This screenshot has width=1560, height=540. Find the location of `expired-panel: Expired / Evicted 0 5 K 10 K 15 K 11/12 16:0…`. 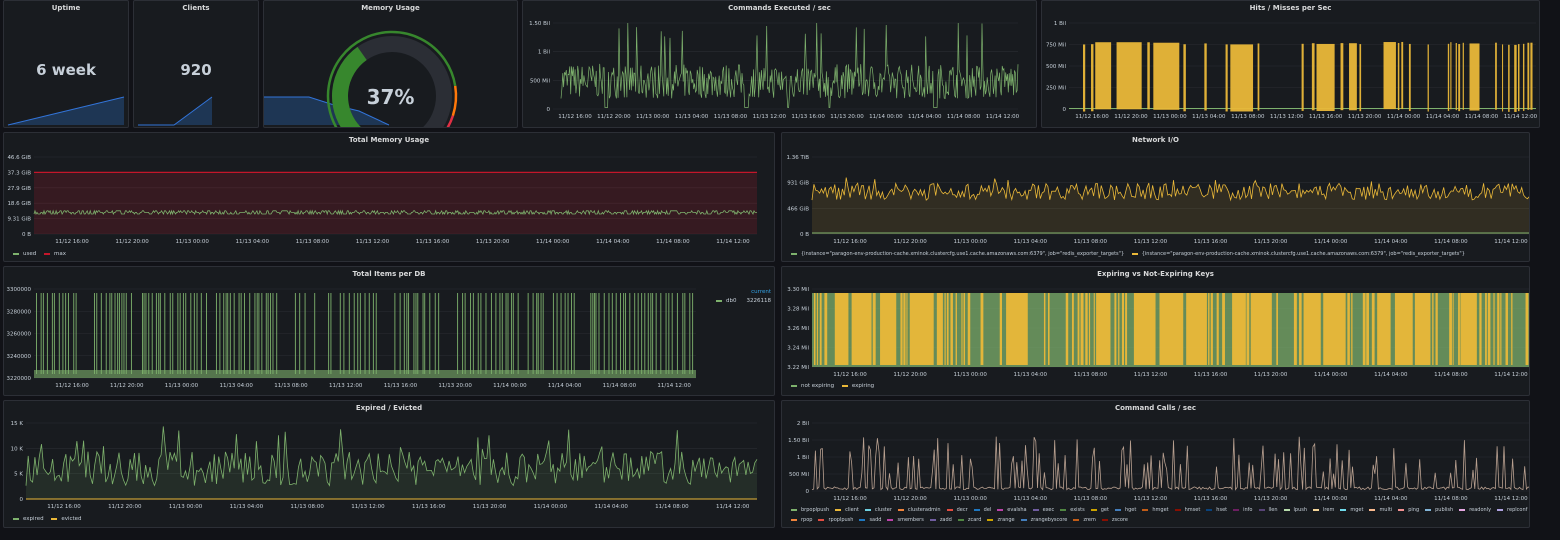

expired-panel: Expired / Evicted 0 5 K 10 K 15 K 11/12 16:0… is located at coordinates (389, 464).